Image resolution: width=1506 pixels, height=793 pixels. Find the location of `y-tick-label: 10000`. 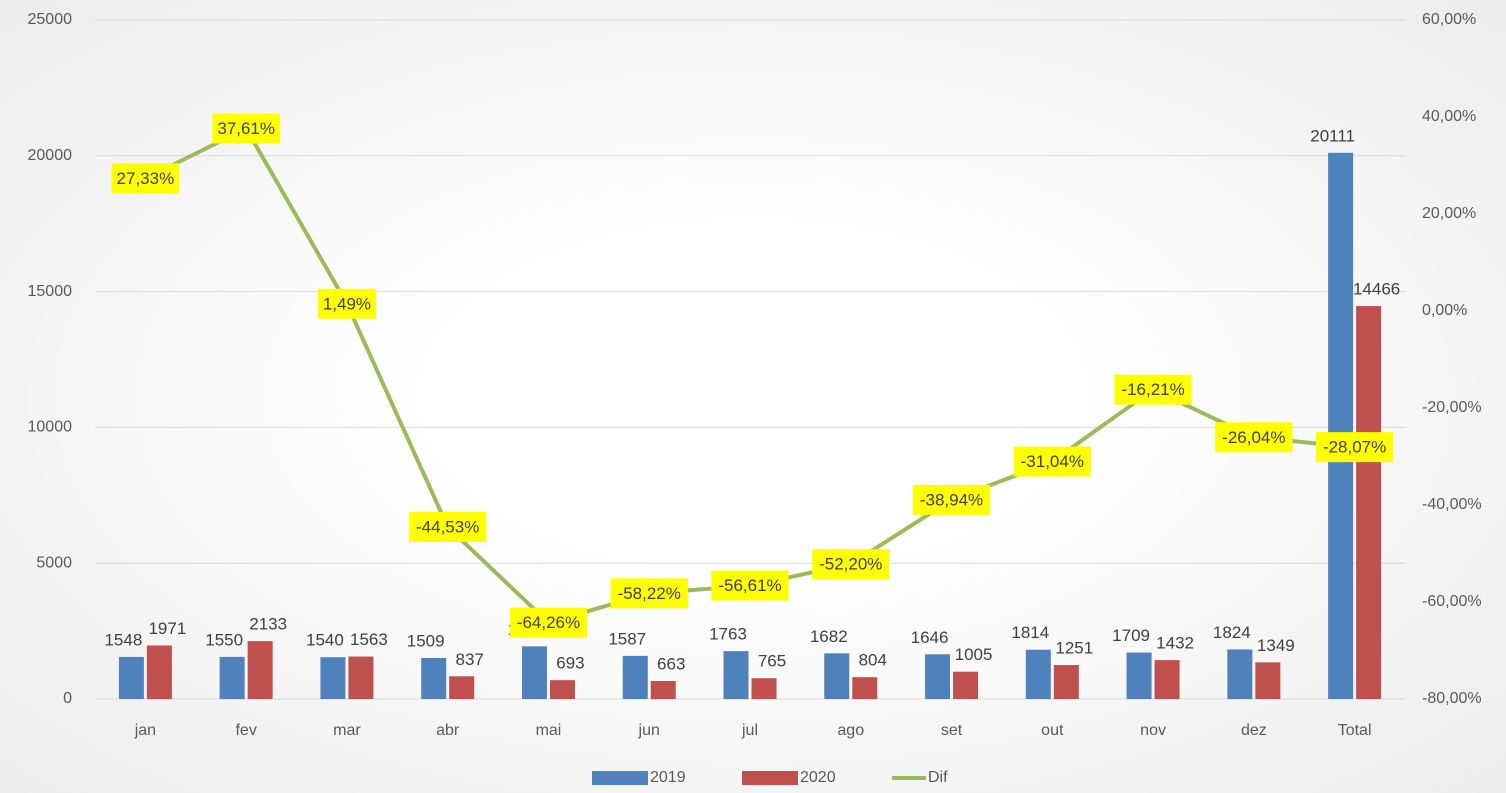

y-tick-label: 10000 is located at coordinates (50, 427).